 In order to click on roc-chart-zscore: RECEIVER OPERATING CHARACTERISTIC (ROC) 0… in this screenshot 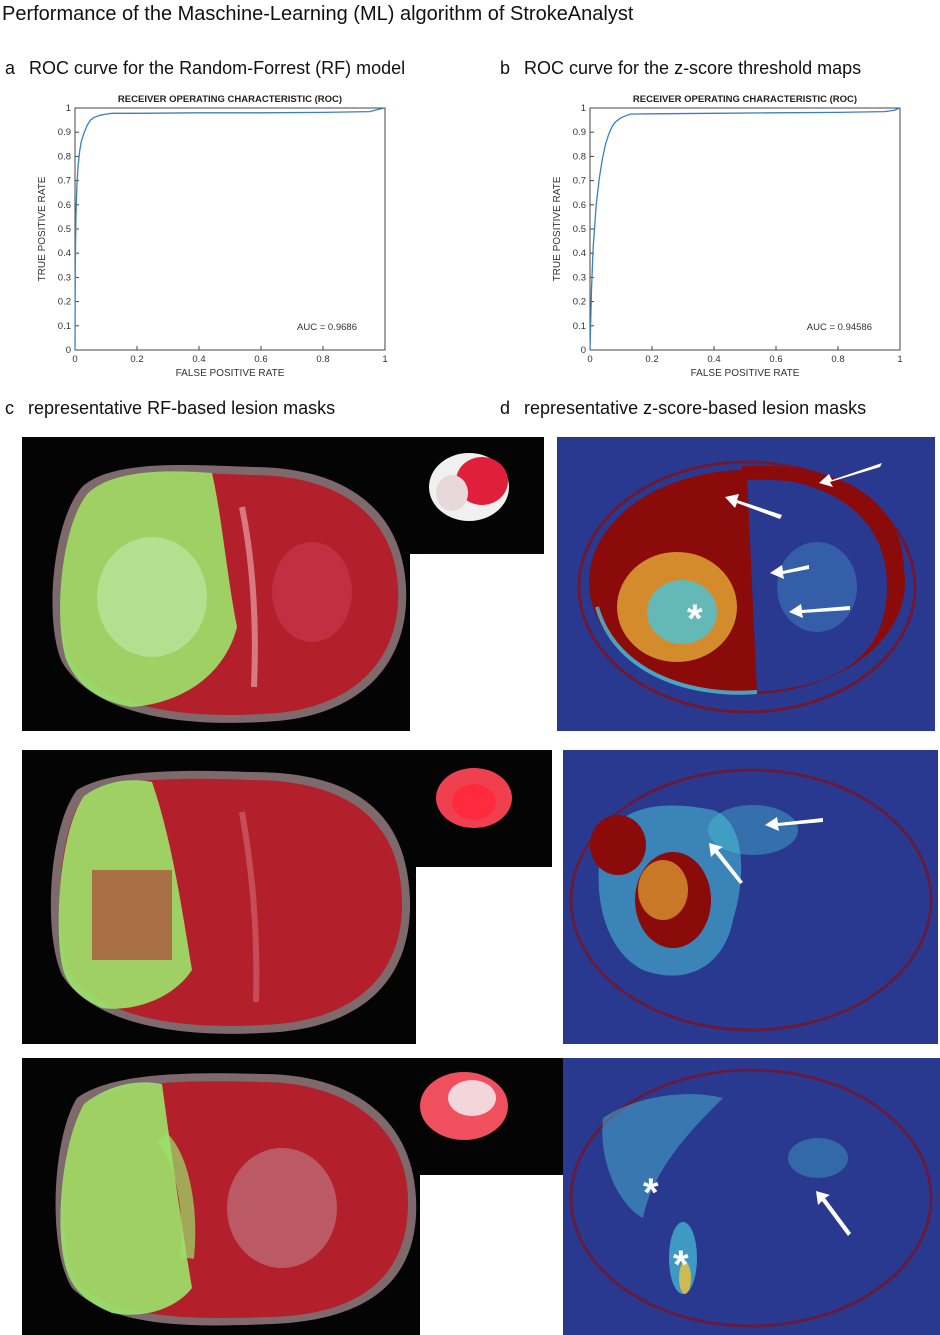, I will do `click(727, 236)`.